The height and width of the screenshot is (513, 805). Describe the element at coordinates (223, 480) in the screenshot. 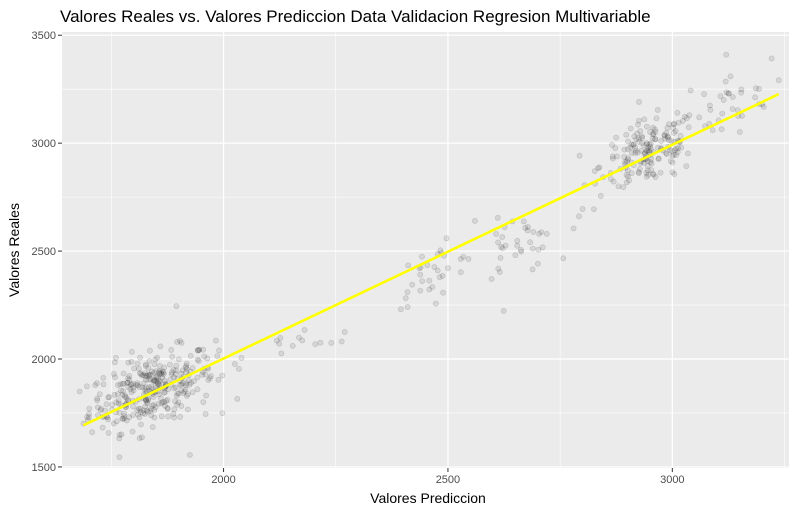

I see `x-tick-label: 2000` at that location.